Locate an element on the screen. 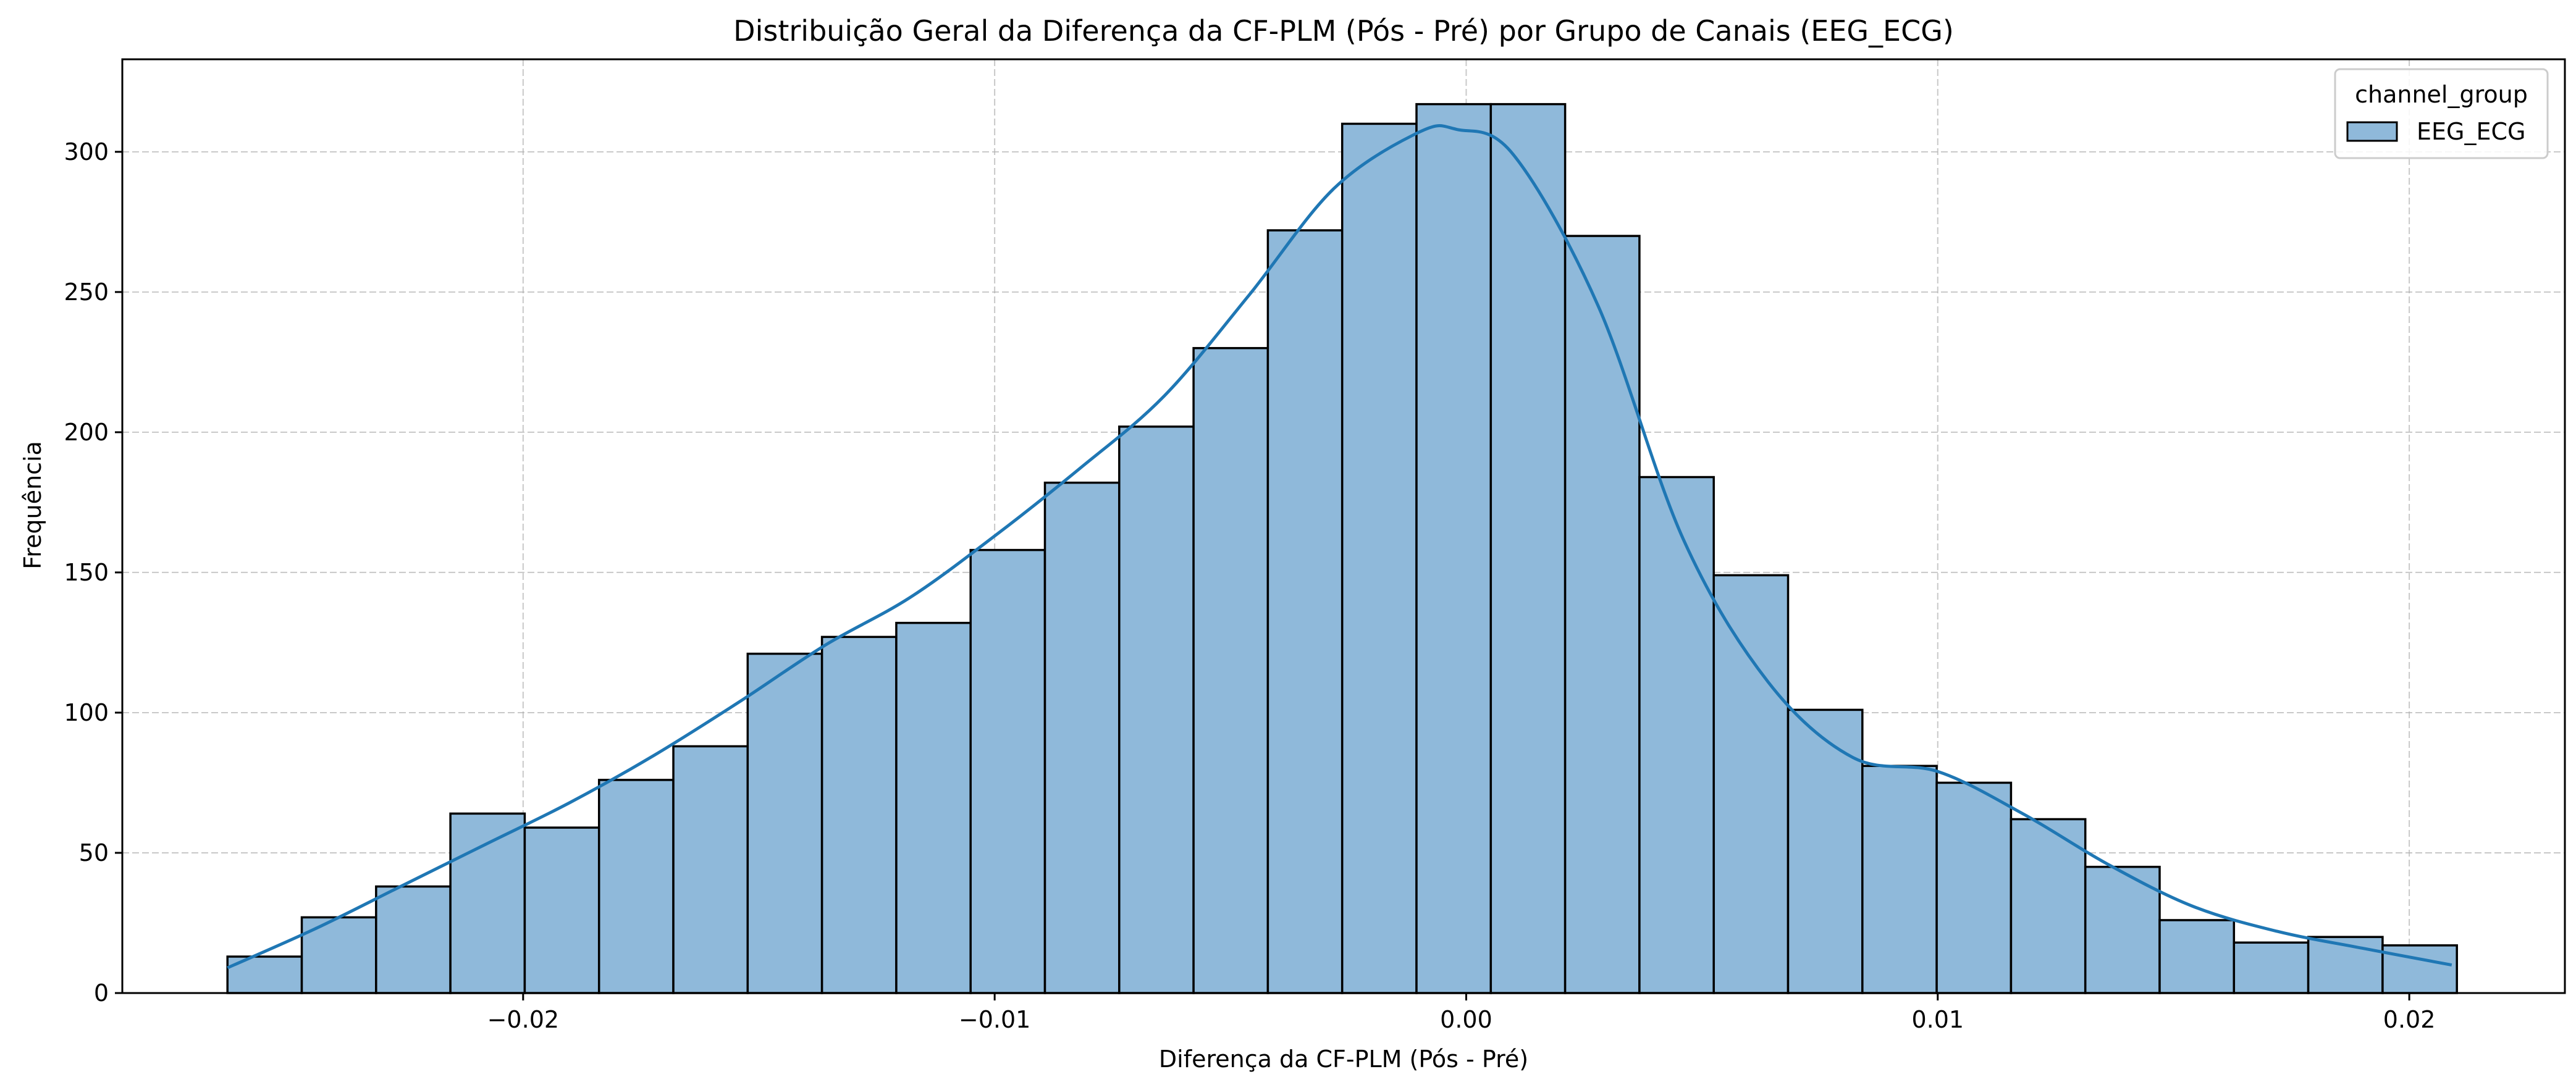 This screenshot has width=2576, height=1090. legend-title: channel_group is located at coordinates (2441, 94).